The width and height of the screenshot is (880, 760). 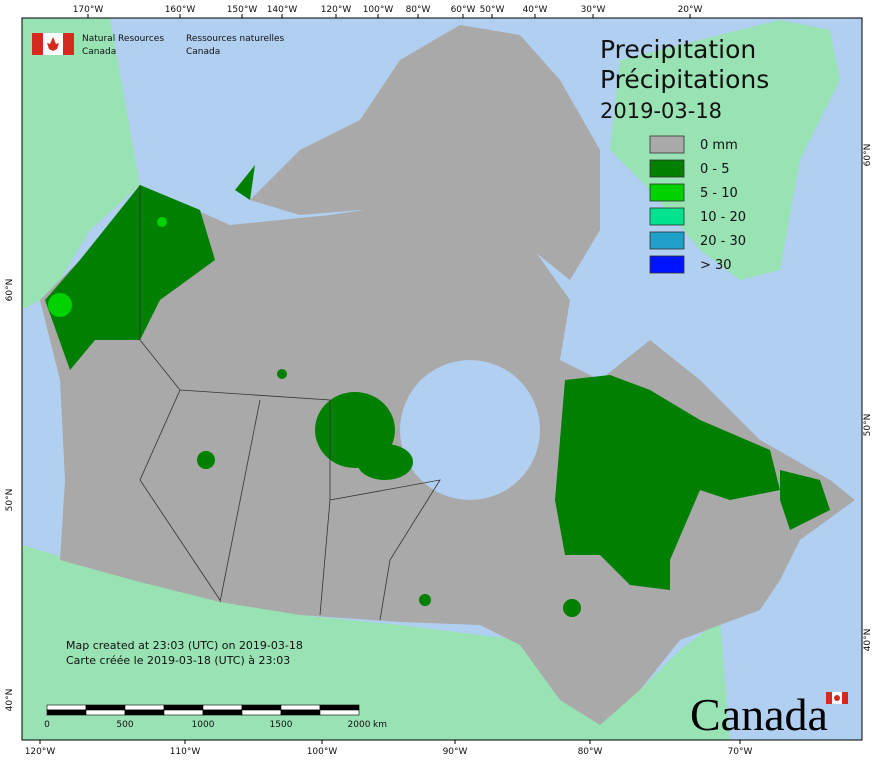 What do you see at coordinates (10, 500) in the screenshot?
I see `graticule-label-left: 50°N` at bounding box center [10, 500].